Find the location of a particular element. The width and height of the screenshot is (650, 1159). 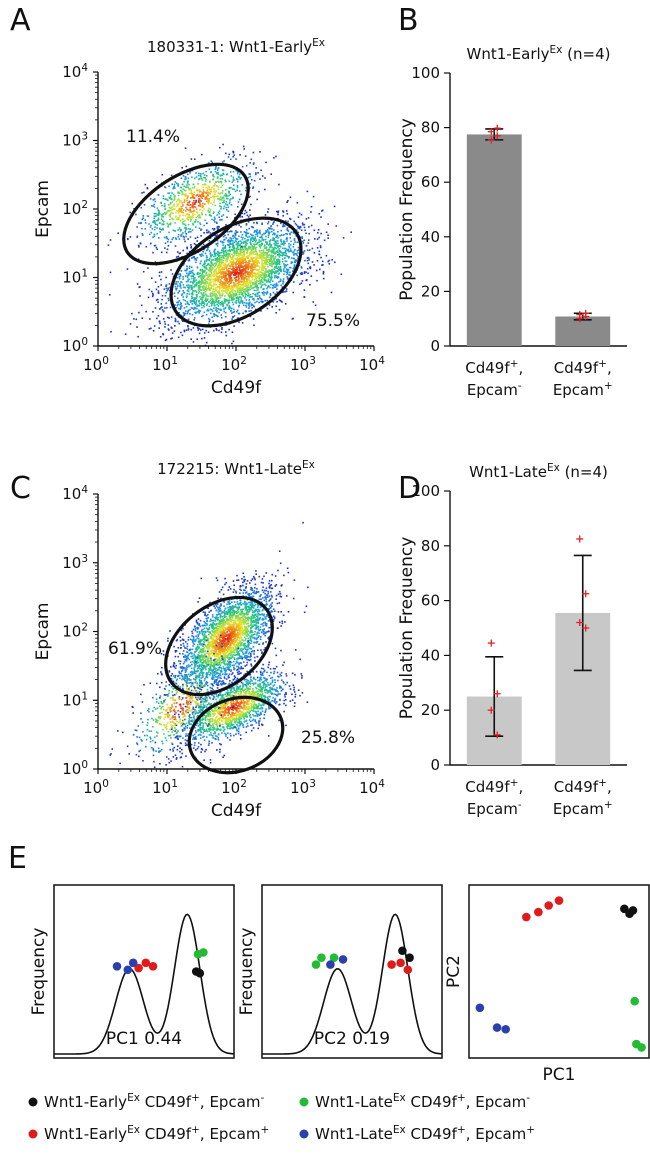

legend-label: Wnt1-LateEx CD49f+, Epcam- is located at coordinates (422, 1101).